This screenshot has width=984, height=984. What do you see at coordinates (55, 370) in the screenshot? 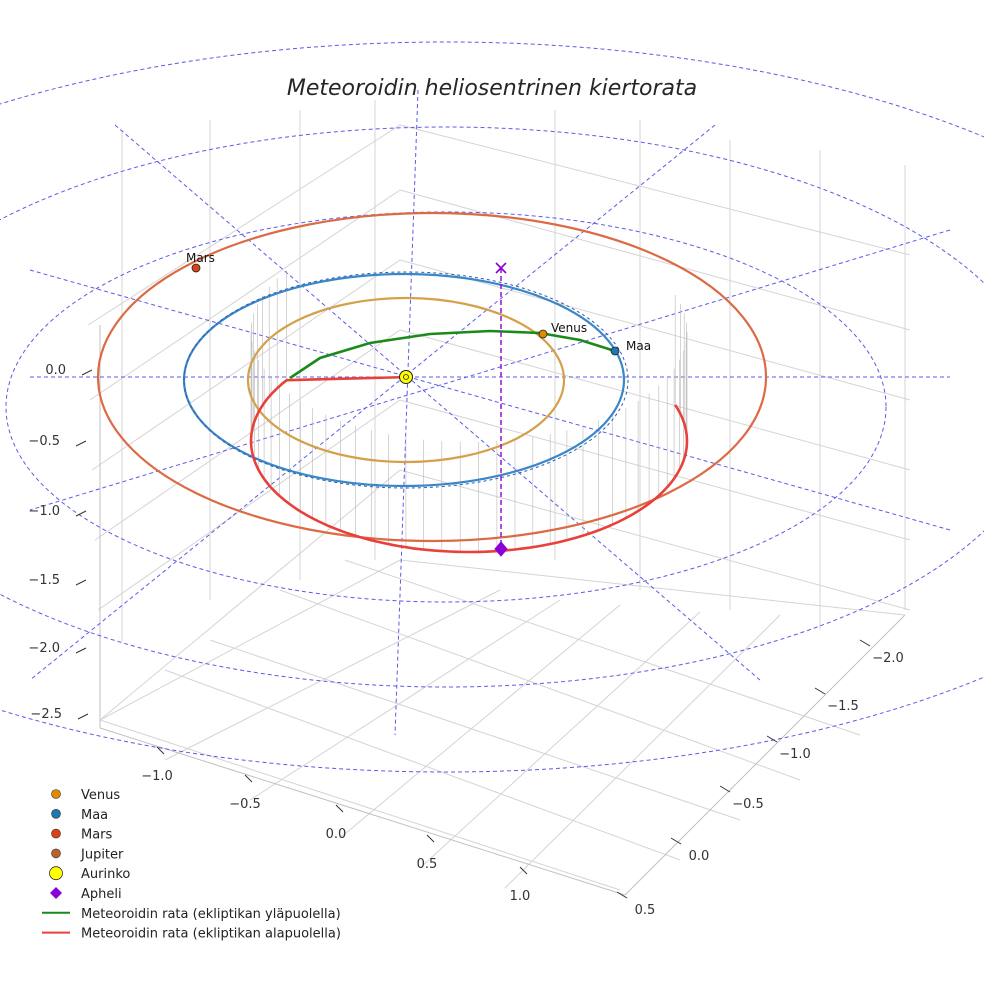
I see `z-tick-label: 0.0` at bounding box center [55, 370].